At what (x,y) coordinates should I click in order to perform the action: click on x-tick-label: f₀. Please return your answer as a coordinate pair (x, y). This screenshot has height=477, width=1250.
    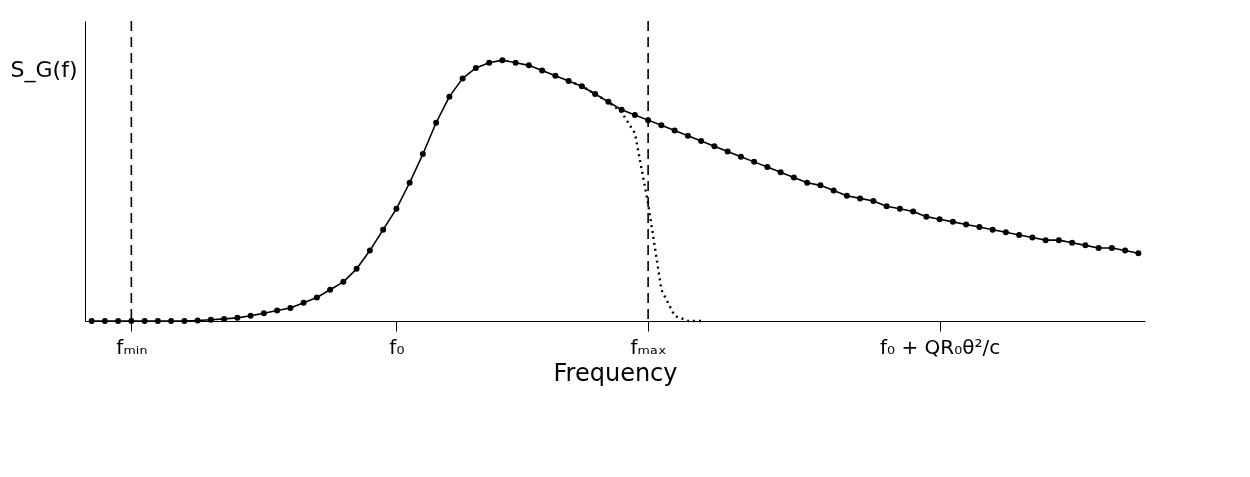
    Looking at the image, I should click on (397, 346).